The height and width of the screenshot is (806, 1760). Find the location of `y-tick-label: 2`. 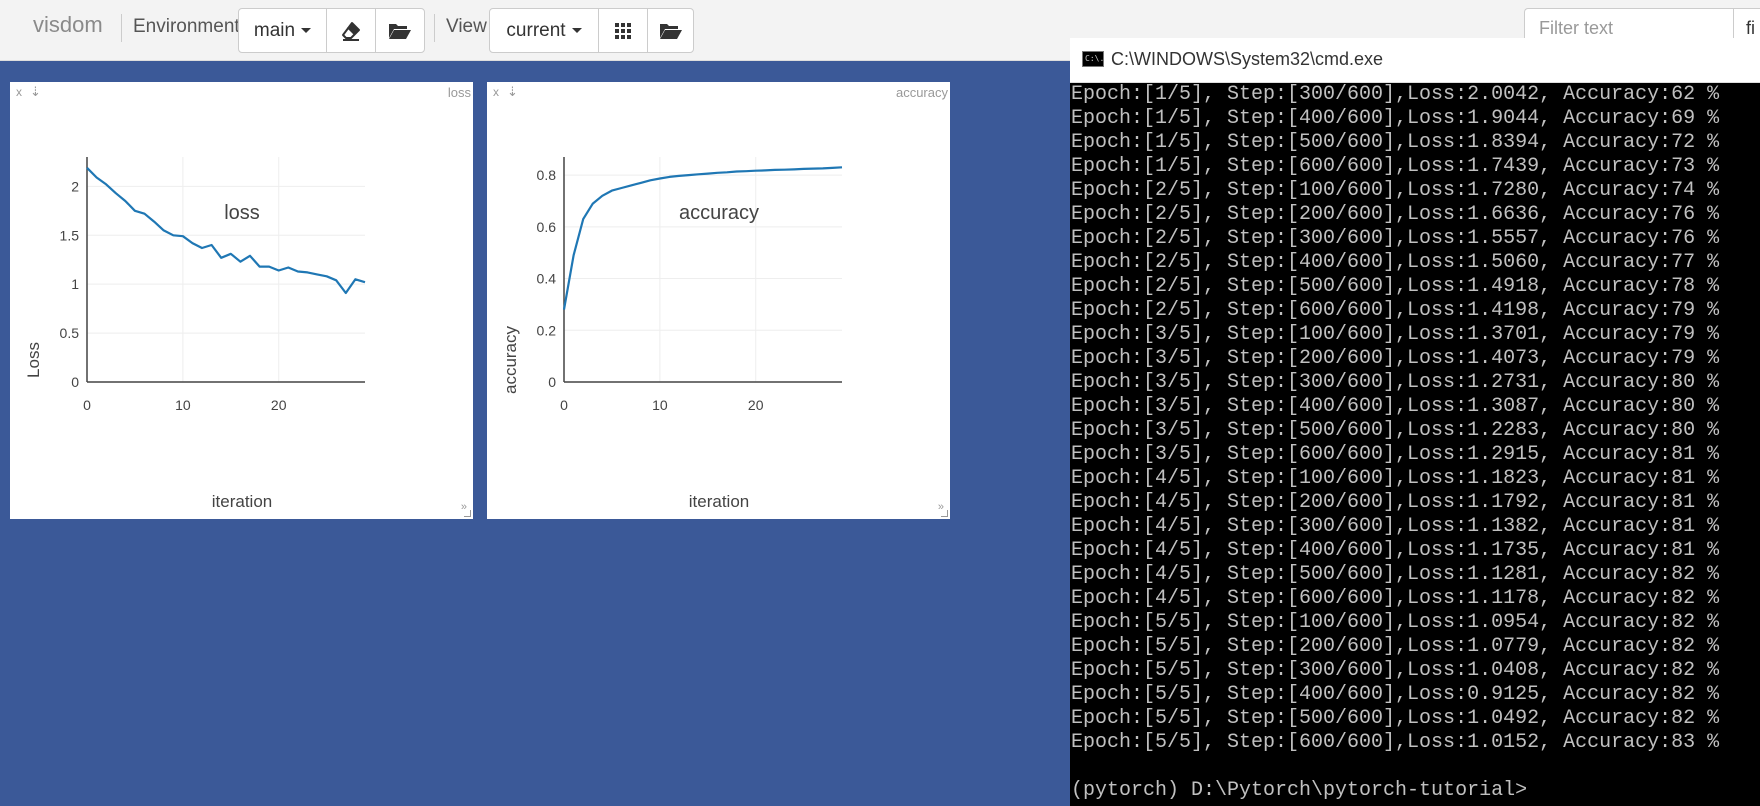

y-tick-label: 2 is located at coordinates (75, 186).